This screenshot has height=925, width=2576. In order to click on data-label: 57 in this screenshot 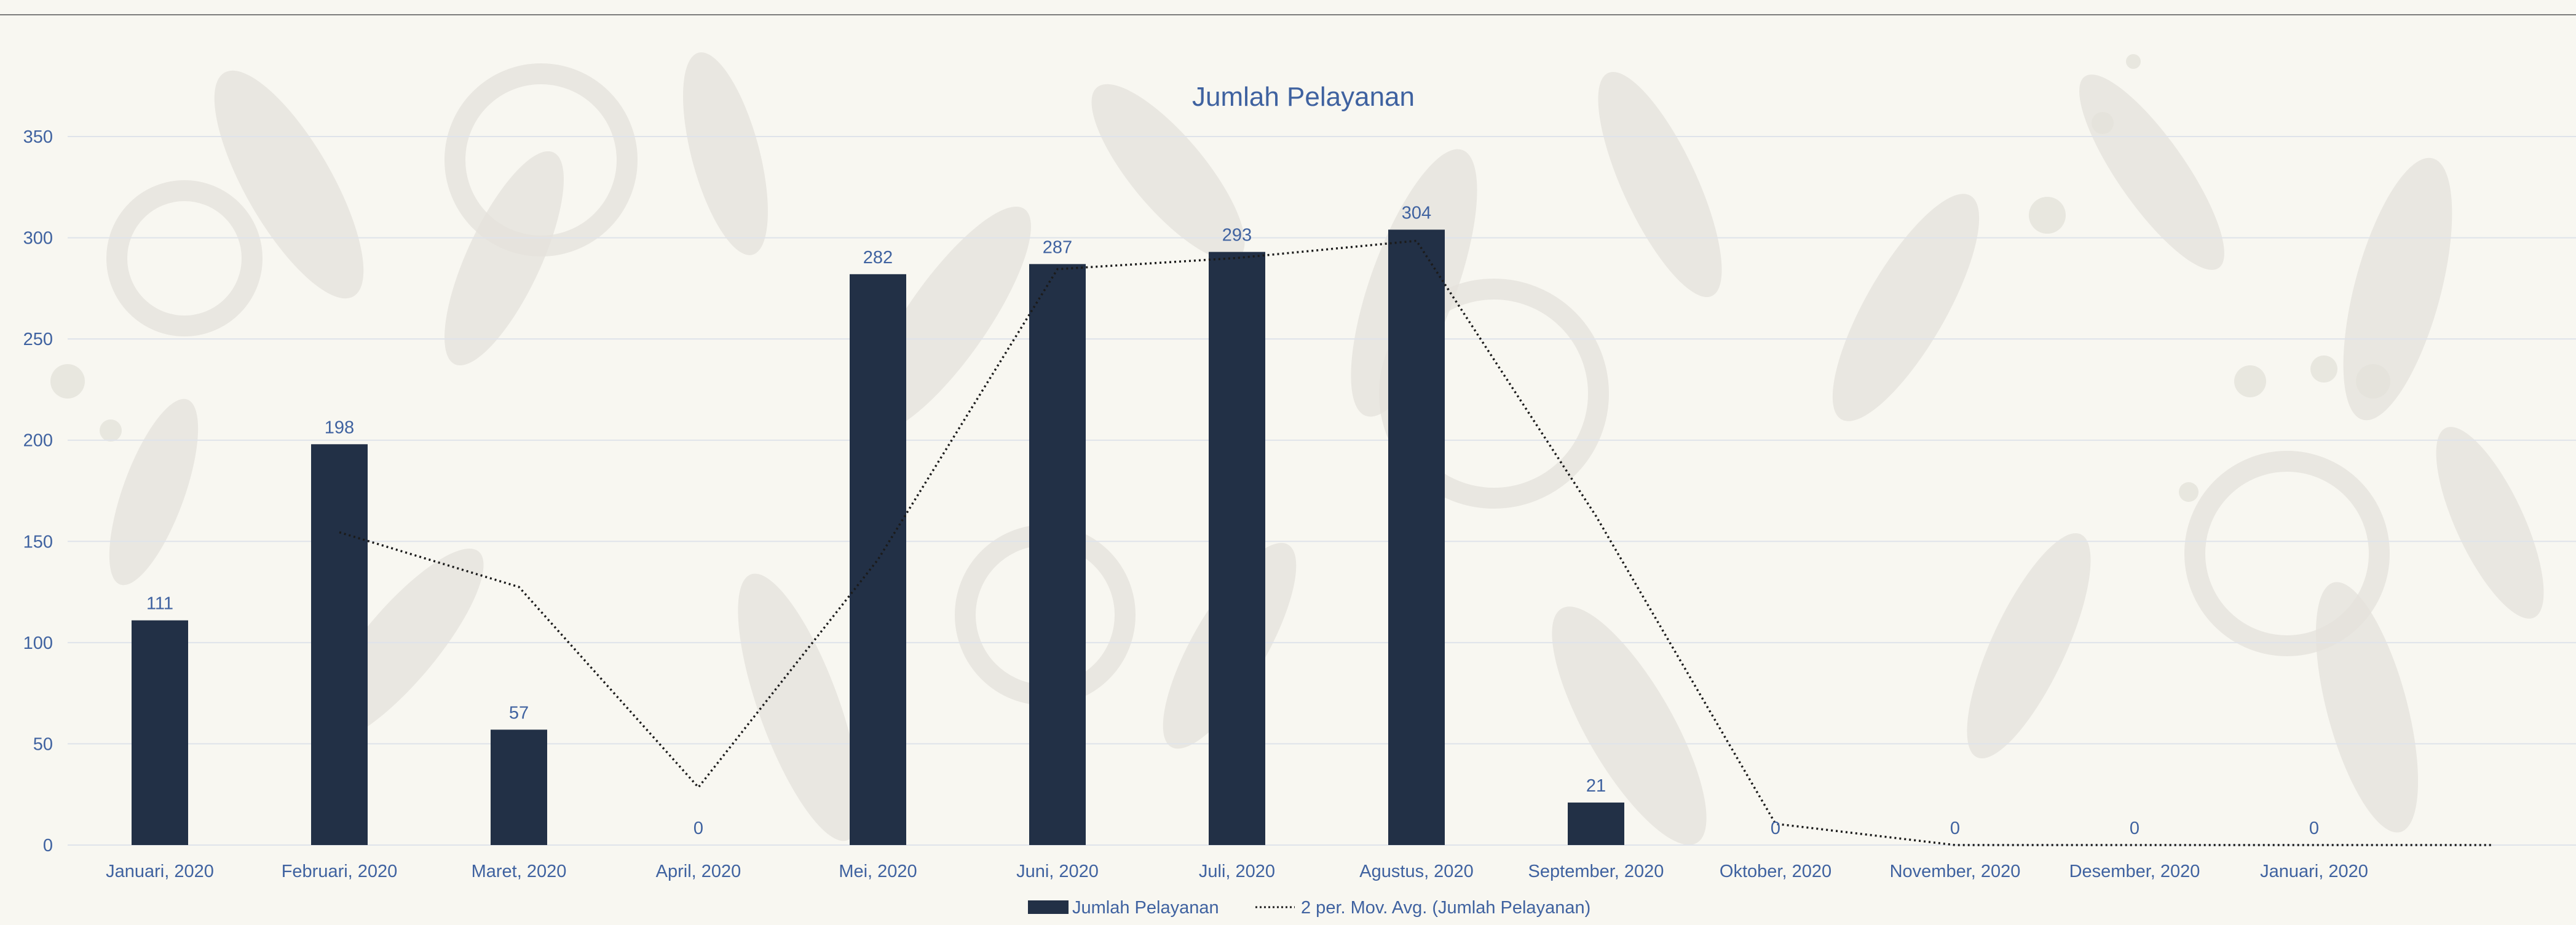, I will do `click(519, 713)`.